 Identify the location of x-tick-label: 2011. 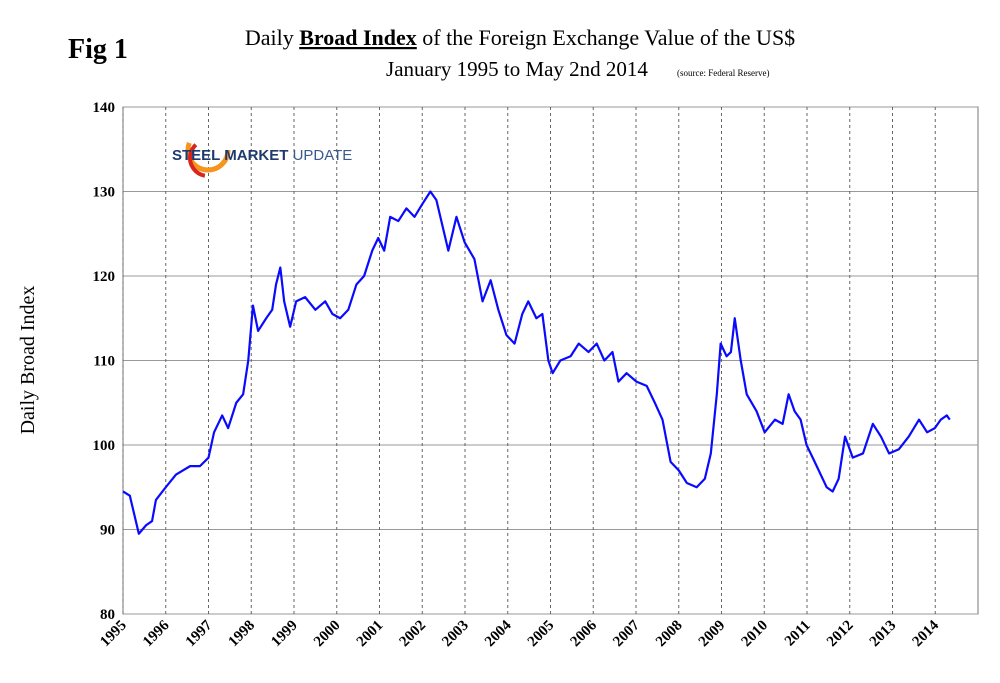
(798, 634).